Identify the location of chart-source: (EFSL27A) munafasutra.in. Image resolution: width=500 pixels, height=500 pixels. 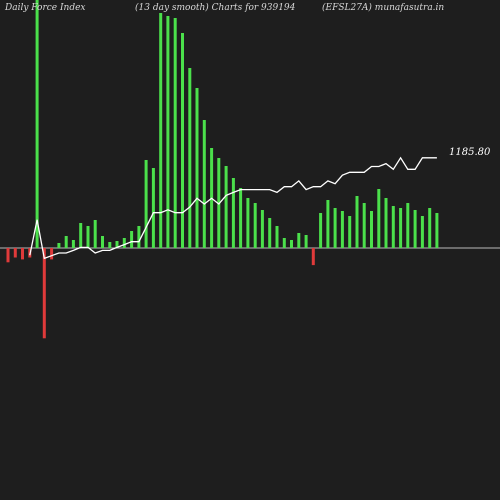
(383, 8).